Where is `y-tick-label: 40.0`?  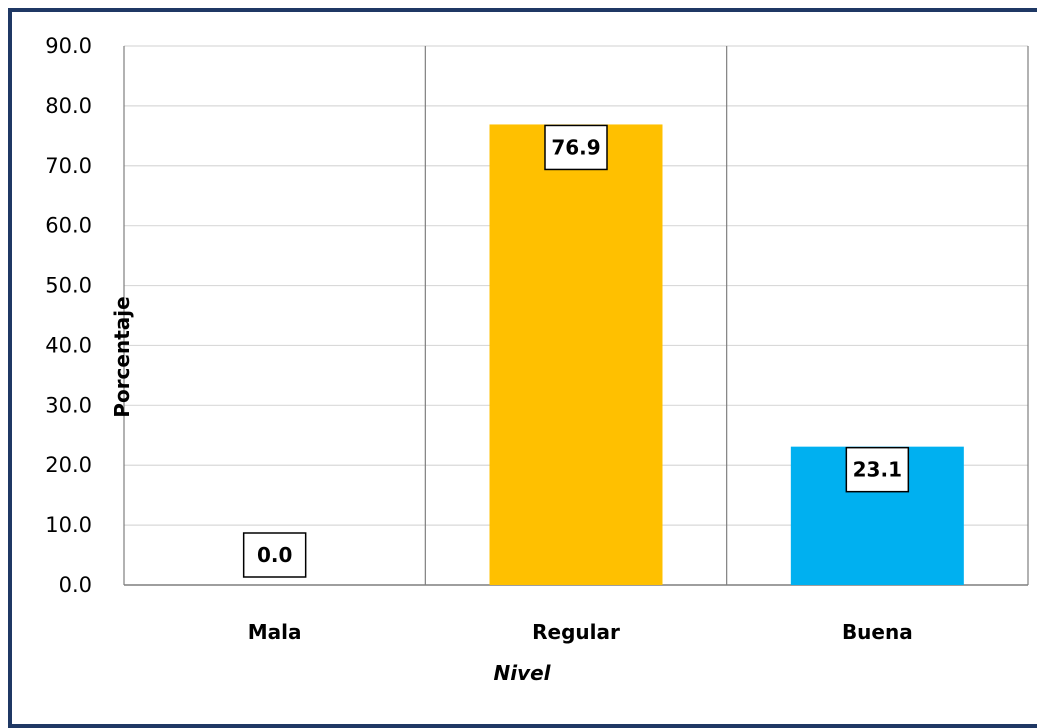
y-tick-label: 40.0 is located at coordinates (68, 345).